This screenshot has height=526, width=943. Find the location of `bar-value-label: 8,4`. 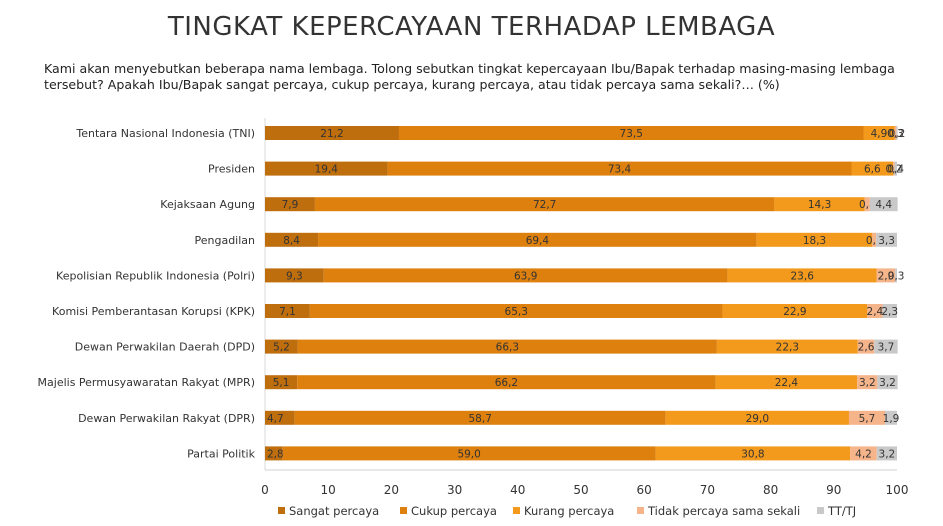

bar-value-label: 8,4 is located at coordinates (291, 241).